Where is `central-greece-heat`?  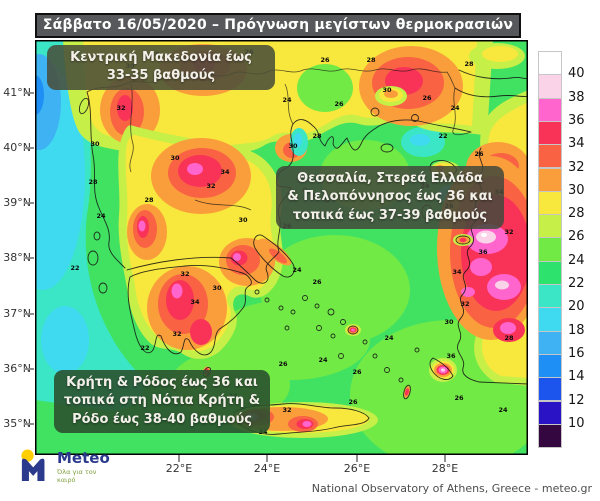
central-greece-heat is located at coordinates (205, 242).